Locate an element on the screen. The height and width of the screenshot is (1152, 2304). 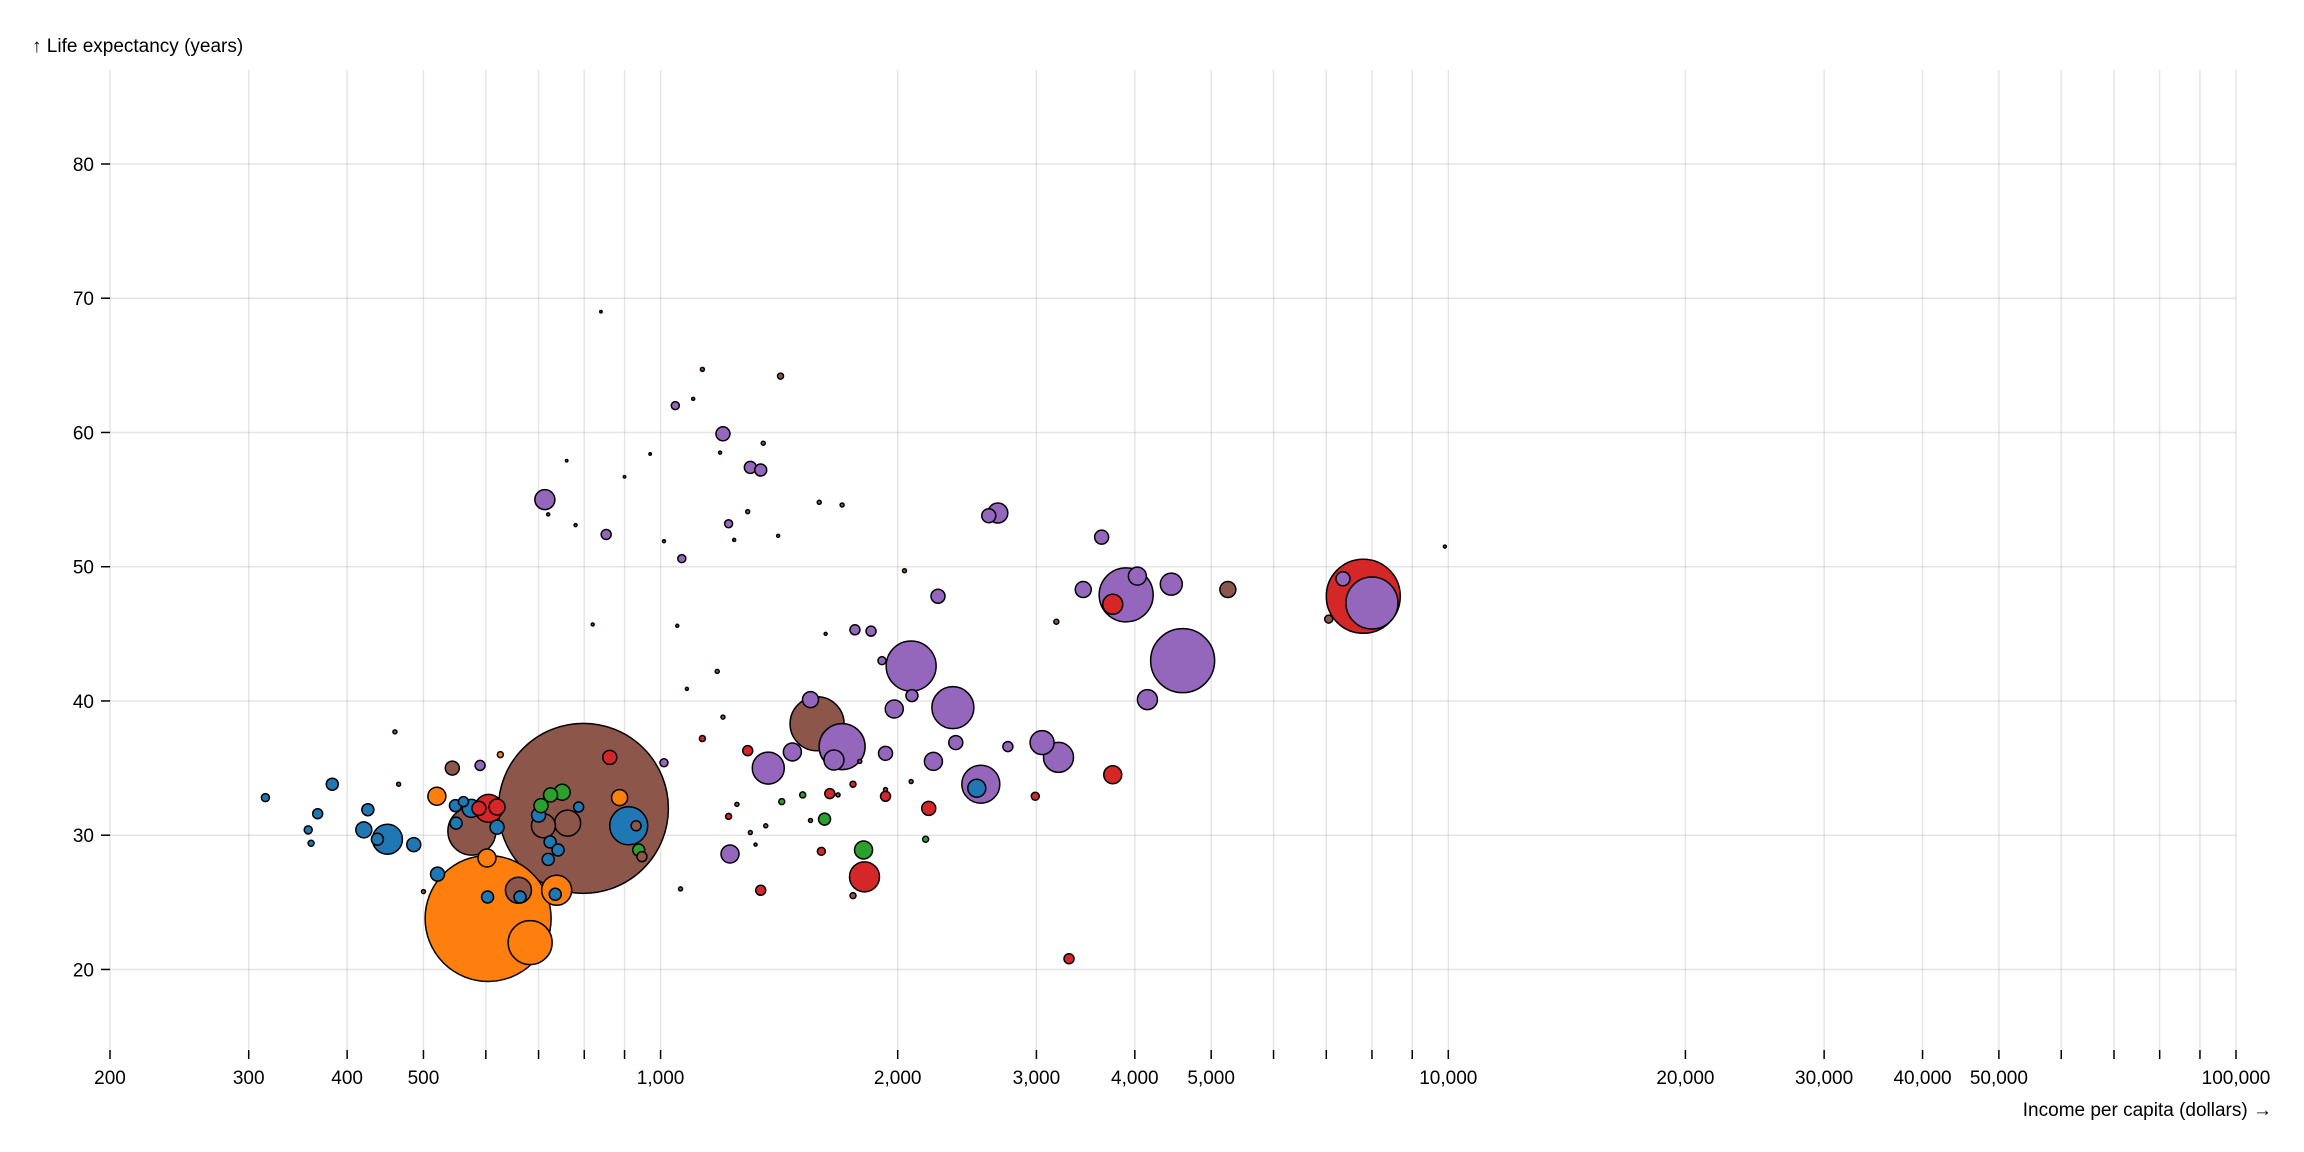
x-tick-label: 10,000 is located at coordinates (1448, 1078).